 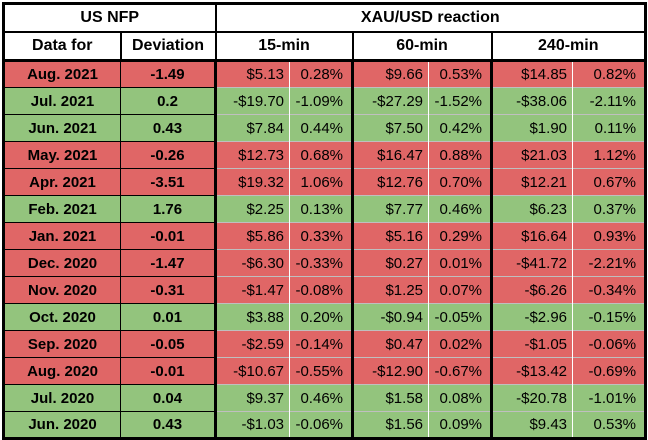 I want to click on deviation-cell: 0.04, so click(x=168, y=398).